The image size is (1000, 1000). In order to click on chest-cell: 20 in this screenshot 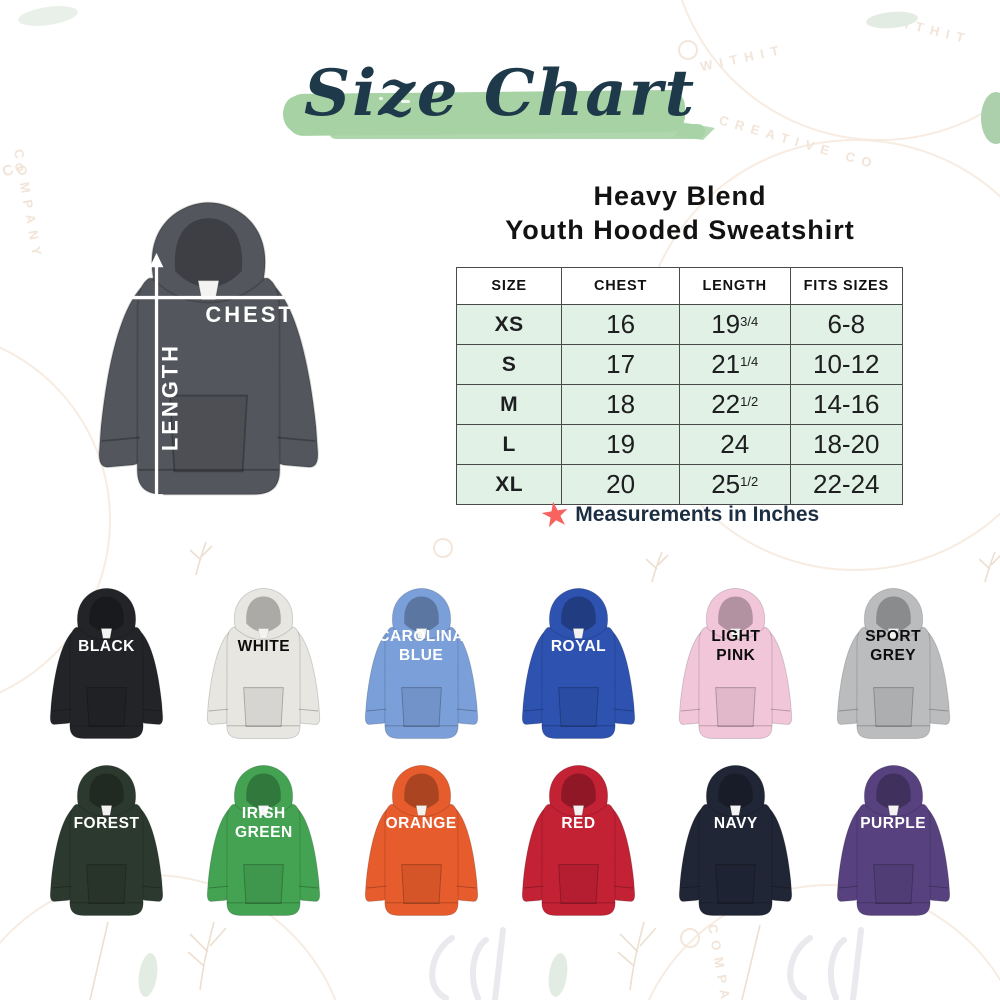, I will do `click(620, 484)`.